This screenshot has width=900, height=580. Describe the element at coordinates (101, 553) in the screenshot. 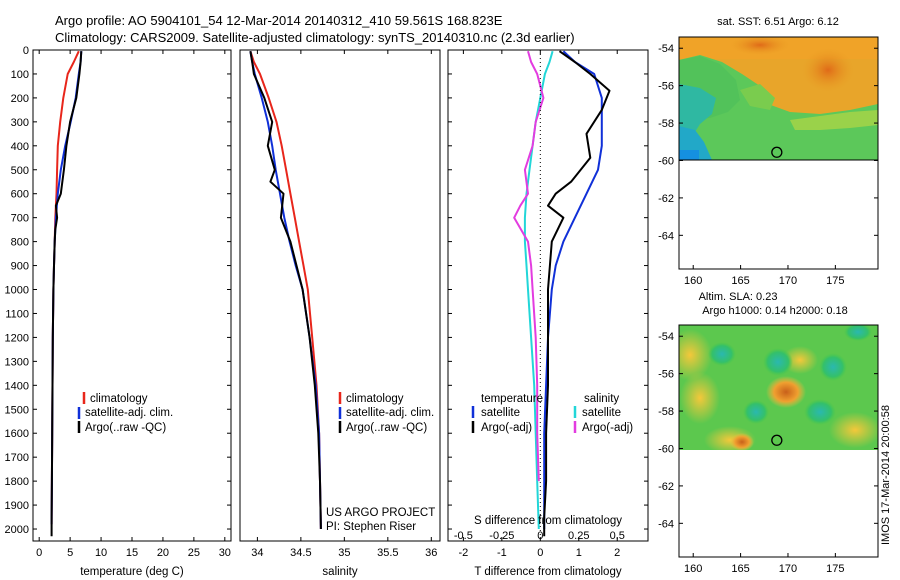

I see `x-tick-label: 10` at that location.